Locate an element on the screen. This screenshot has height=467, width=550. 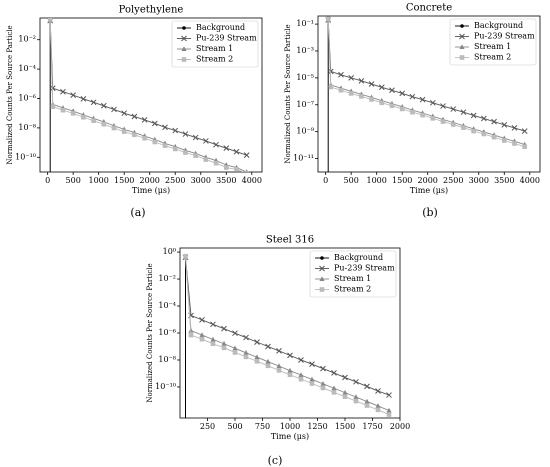
y-tick-label: 10⁻⁸ is located at coordinates (167, 359).